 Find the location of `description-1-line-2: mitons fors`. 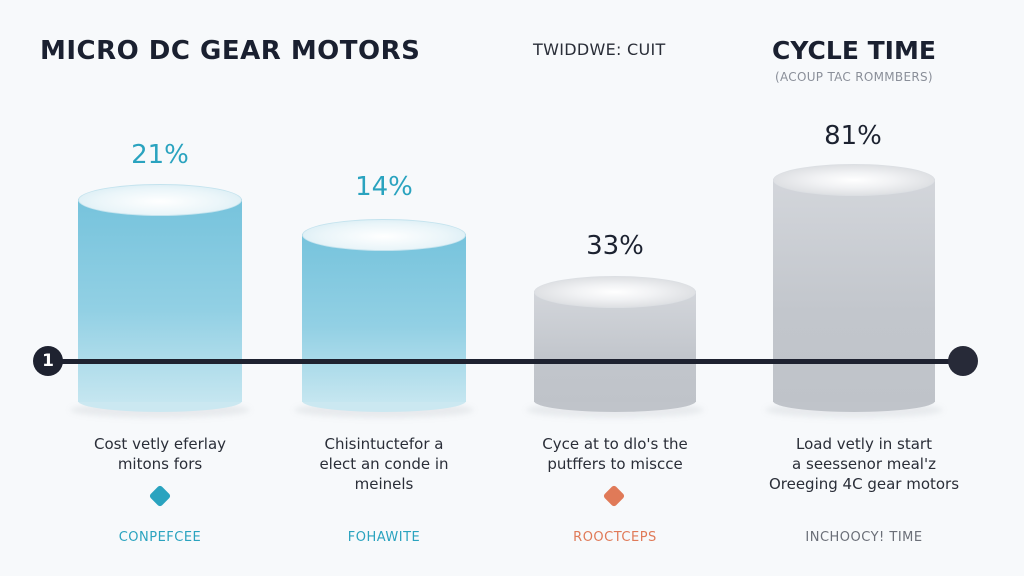

description-1-line-2: mitons fors is located at coordinates (160, 464).